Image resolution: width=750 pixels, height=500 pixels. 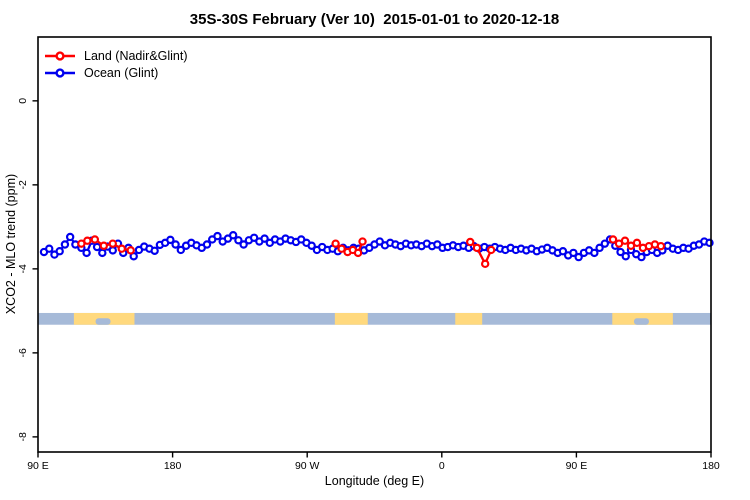 I want to click on legend: Land (Nadir&Glint) Ocean (Glint), so click(x=116, y=64).